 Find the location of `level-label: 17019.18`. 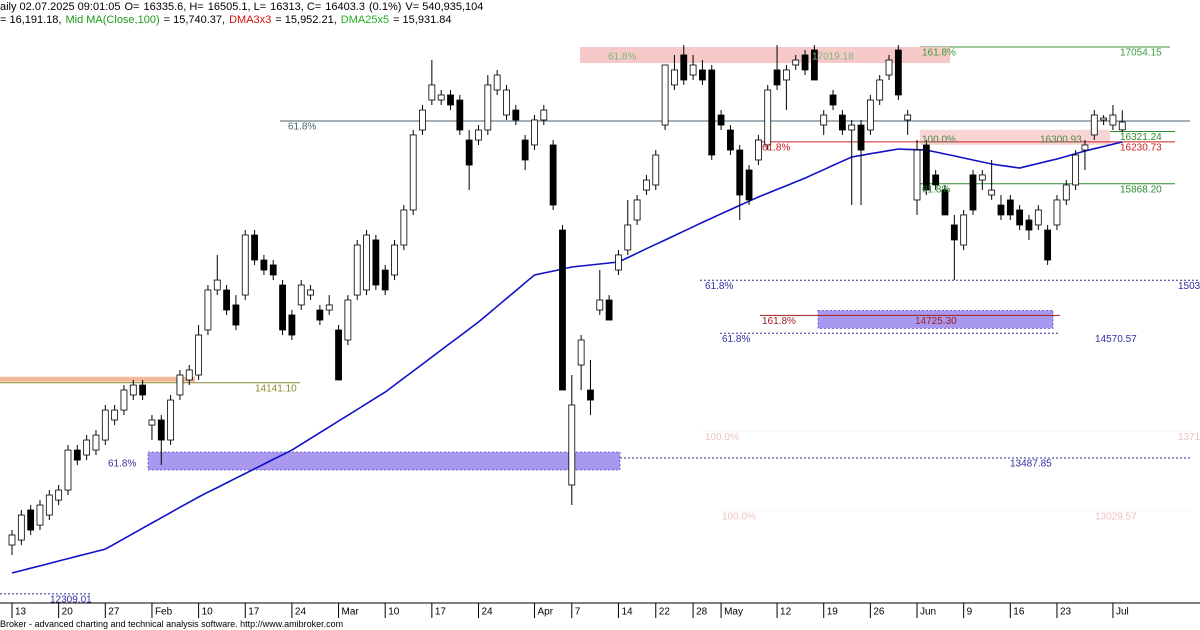

level-label: 17019.18 is located at coordinates (833, 57).